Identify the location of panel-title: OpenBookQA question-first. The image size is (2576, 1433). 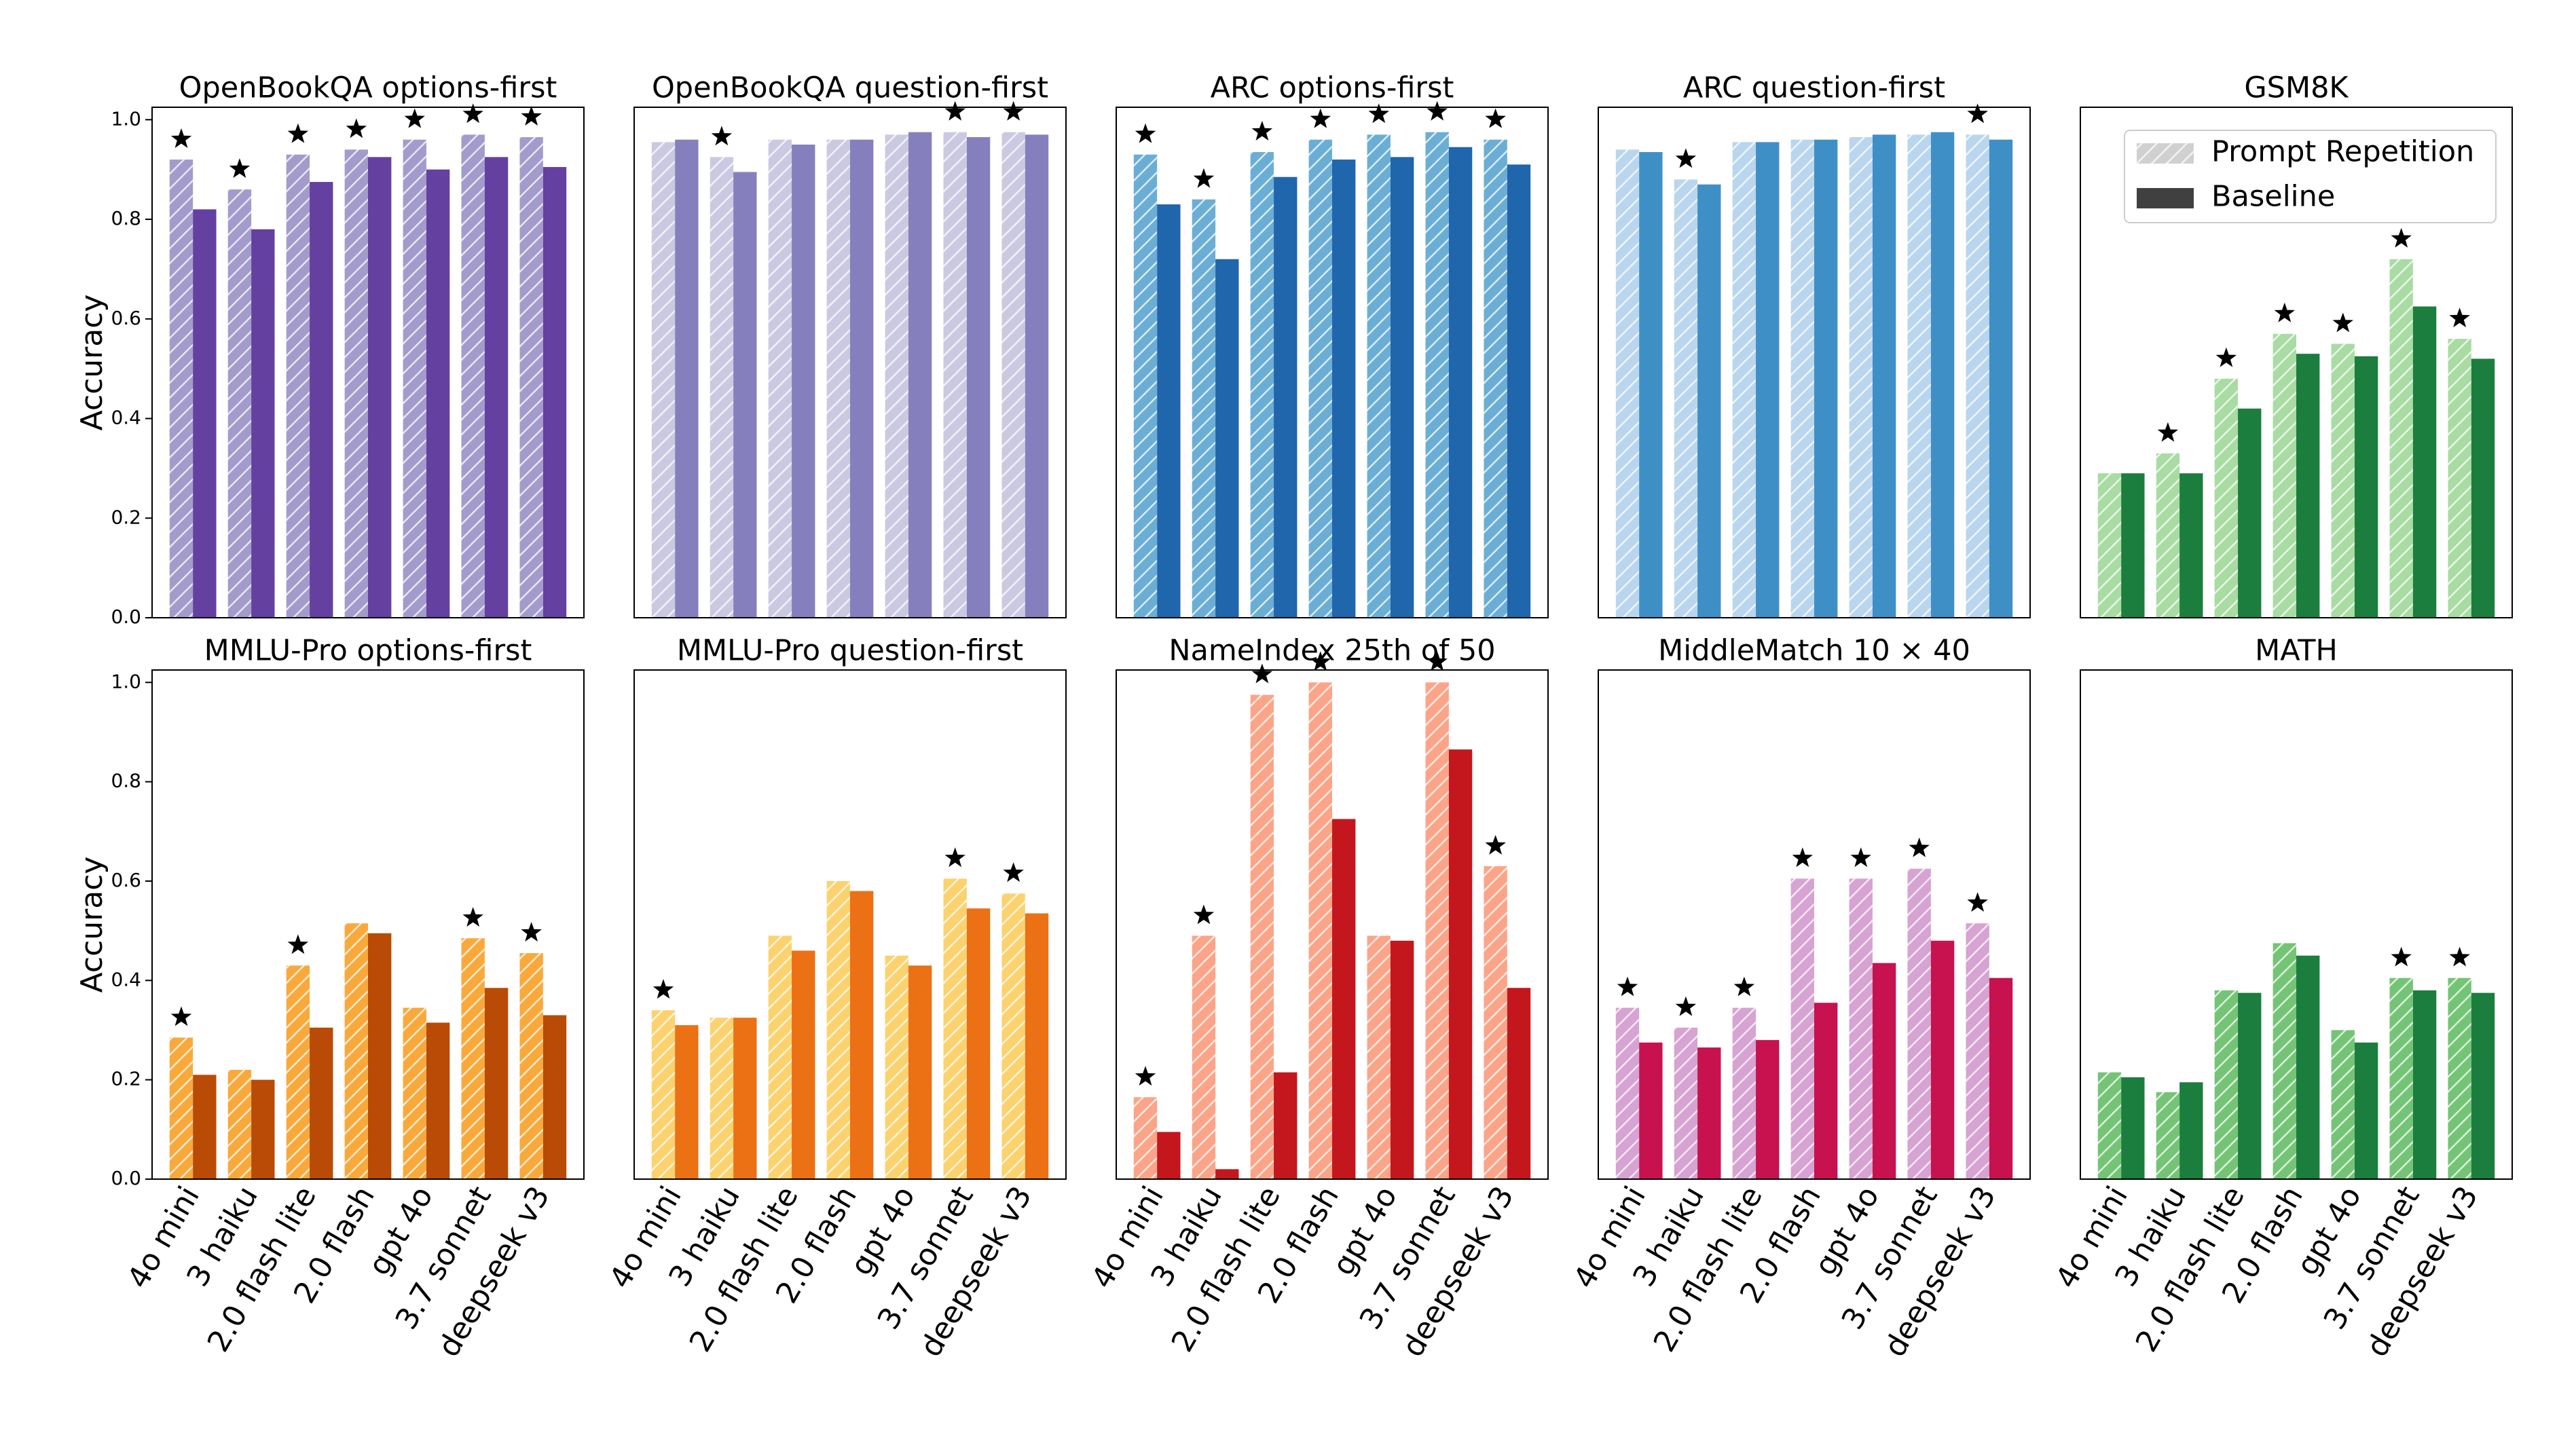
(850, 88).